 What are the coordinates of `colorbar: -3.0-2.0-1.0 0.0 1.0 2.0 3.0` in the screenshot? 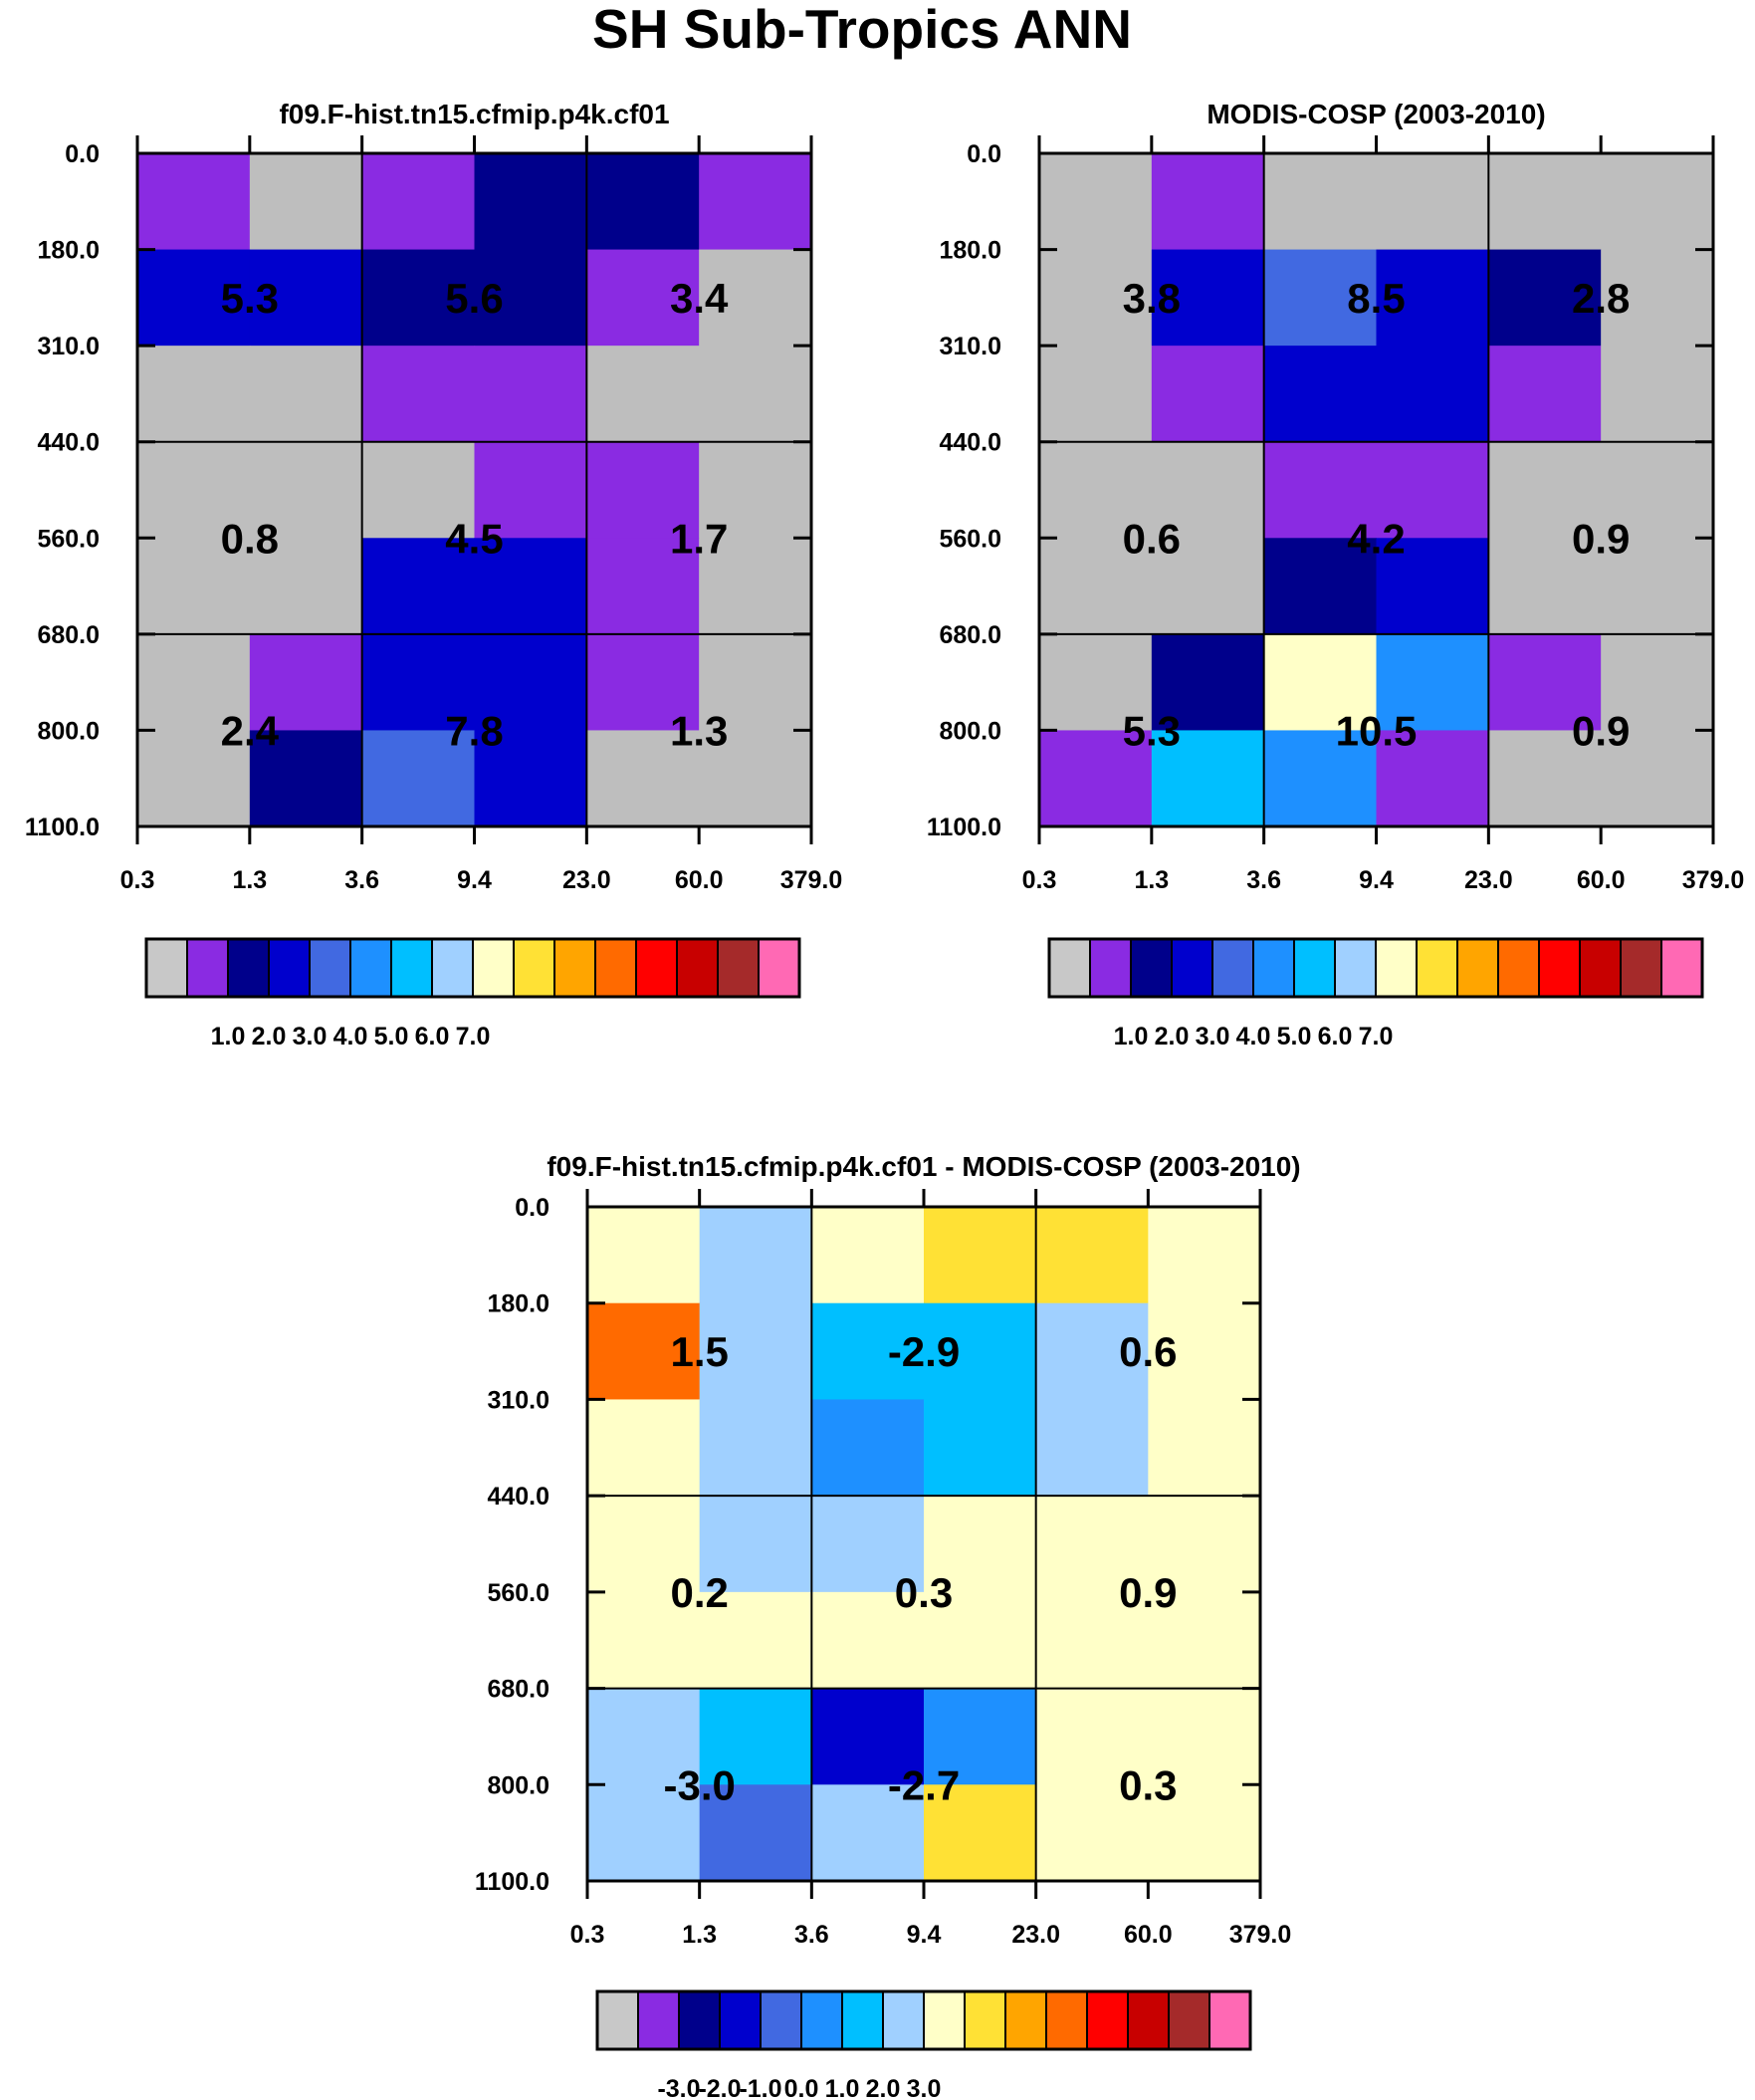 It's located at (923, 2044).